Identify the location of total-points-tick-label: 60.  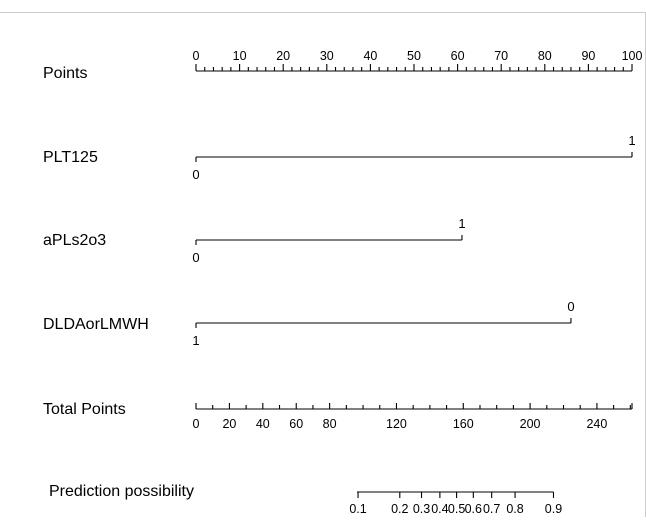
(296, 424).